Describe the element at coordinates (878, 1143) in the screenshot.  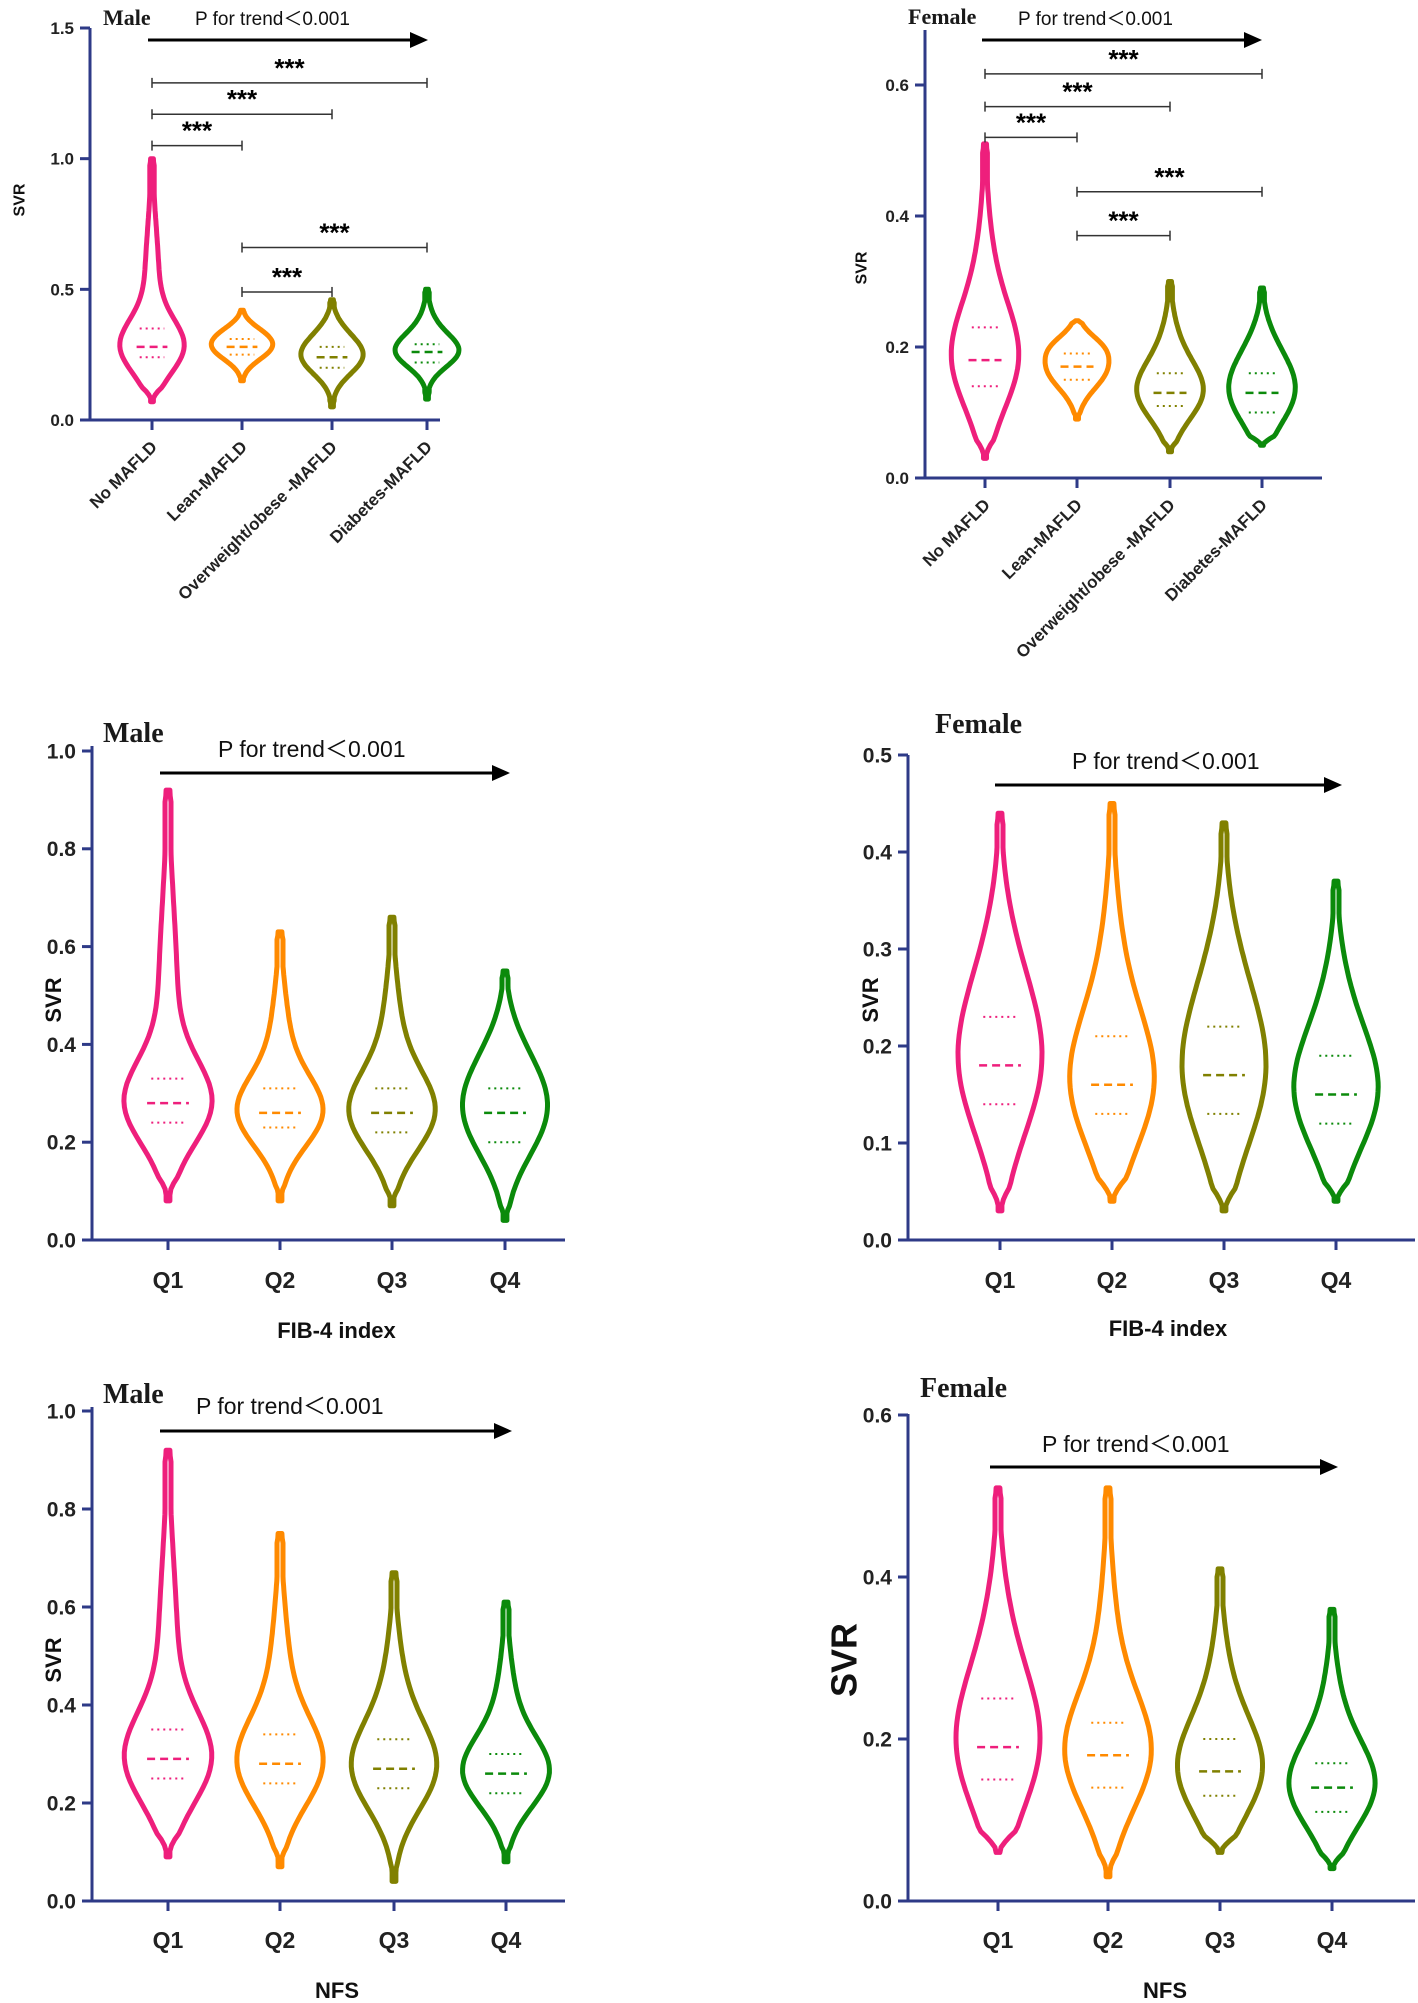
I see `y-tick-label: 0.1` at that location.